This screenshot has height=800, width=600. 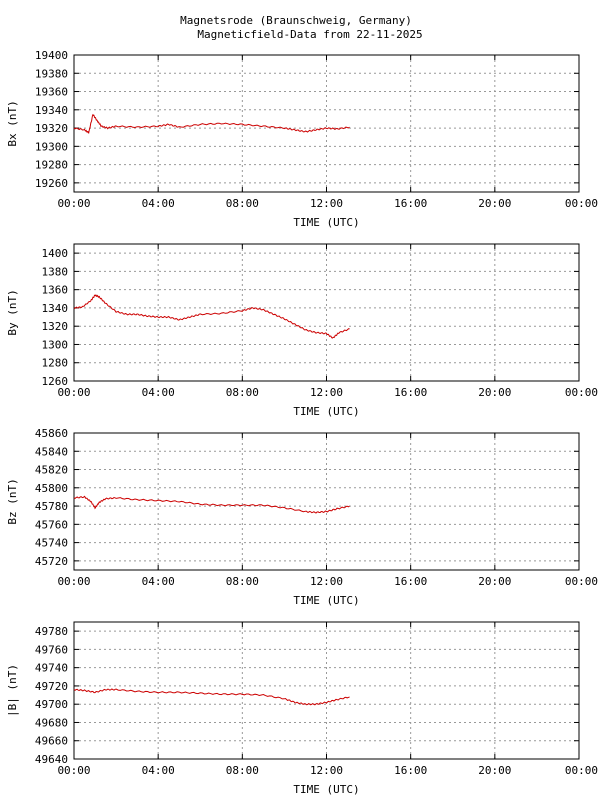 What do you see at coordinates (211, 316) in the screenshot?
I see `series-line-by` at bounding box center [211, 316].